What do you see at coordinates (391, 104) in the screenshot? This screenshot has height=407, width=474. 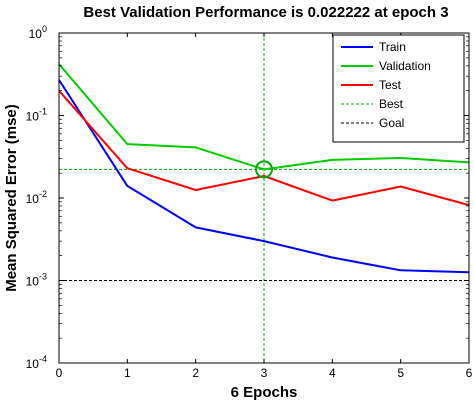 I see `legend-label-best: Best` at bounding box center [391, 104].